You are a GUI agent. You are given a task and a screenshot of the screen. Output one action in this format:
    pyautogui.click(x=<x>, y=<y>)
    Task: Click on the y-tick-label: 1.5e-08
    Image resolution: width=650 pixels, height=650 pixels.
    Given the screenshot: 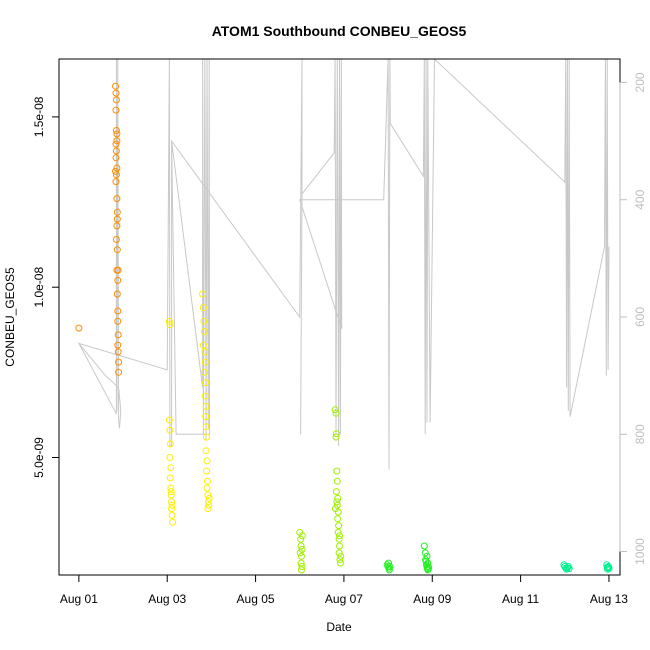 What is the action you would take?
    pyautogui.click(x=39, y=116)
    